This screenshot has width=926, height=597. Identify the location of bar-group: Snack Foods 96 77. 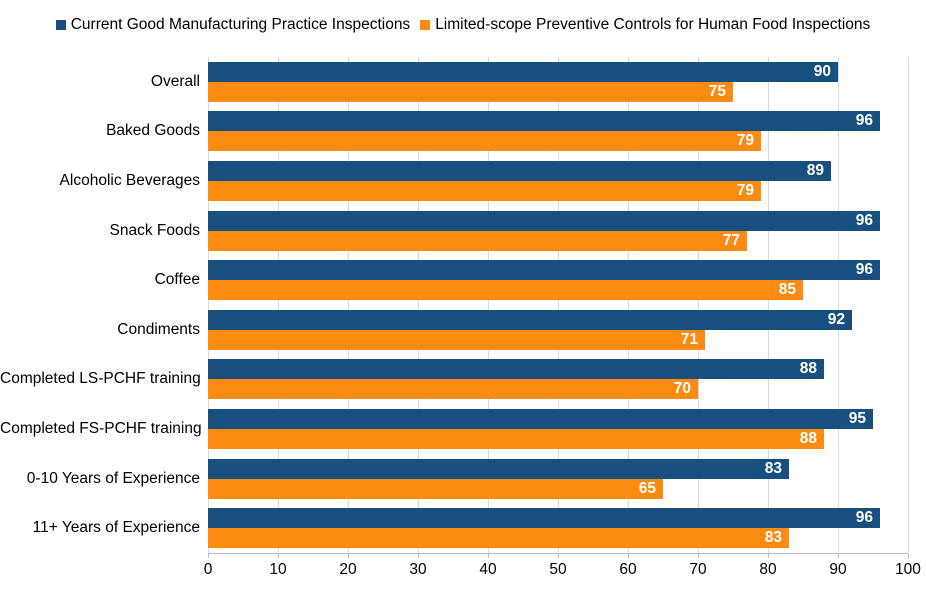
(463, 231).